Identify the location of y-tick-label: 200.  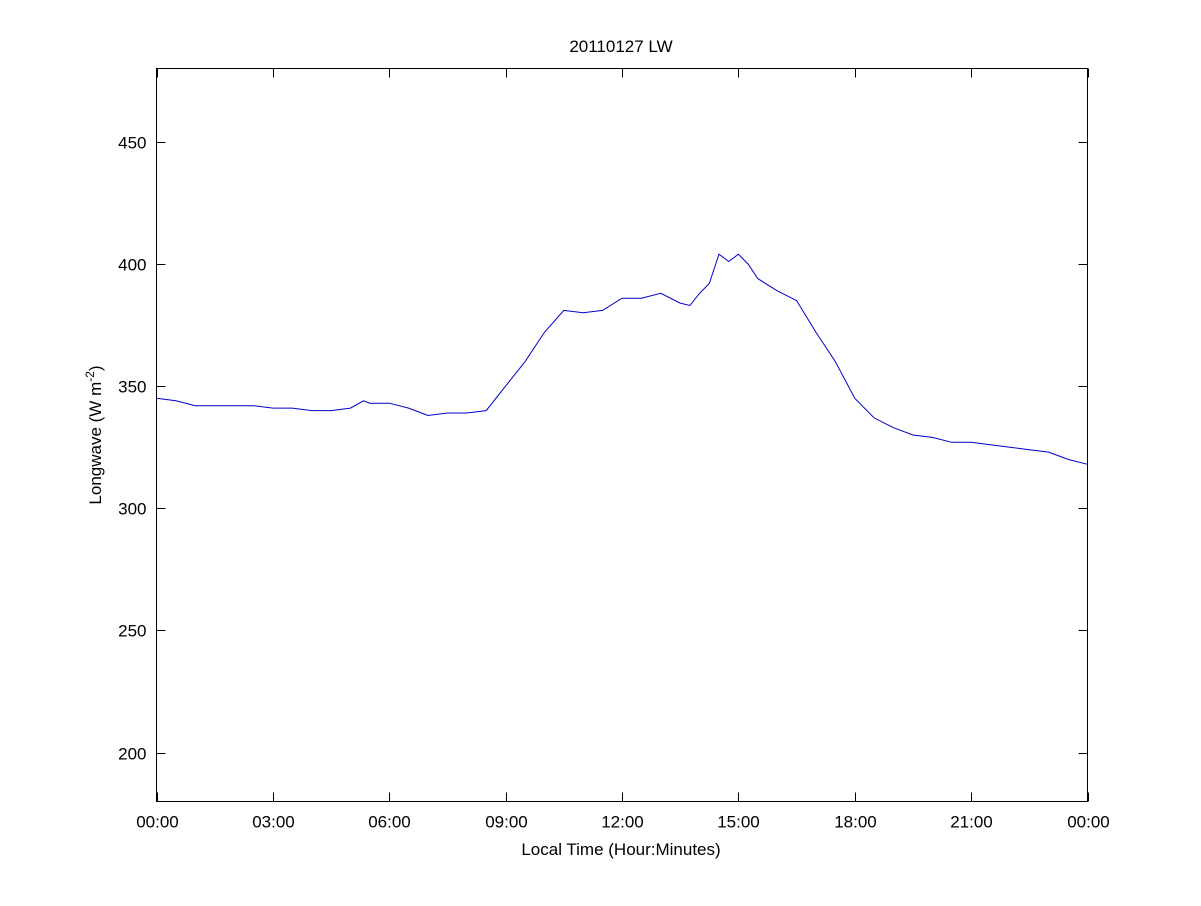
(132, 754).